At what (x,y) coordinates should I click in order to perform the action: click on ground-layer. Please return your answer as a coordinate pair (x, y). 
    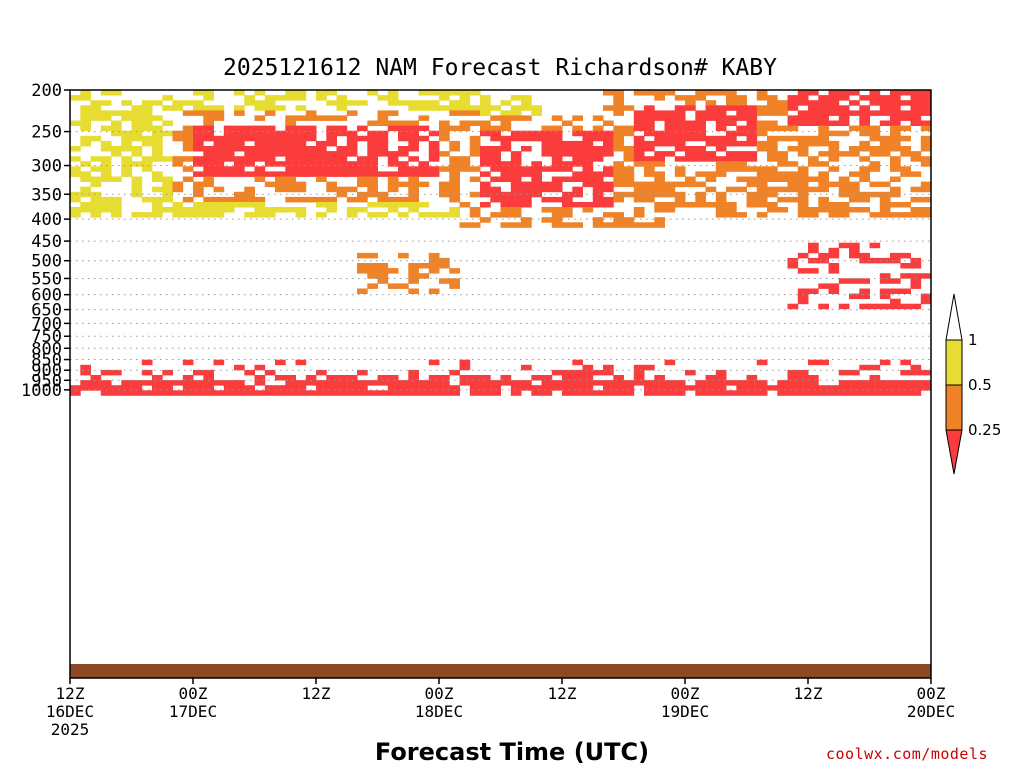
    Looking at the image, I should click on (500, 671).